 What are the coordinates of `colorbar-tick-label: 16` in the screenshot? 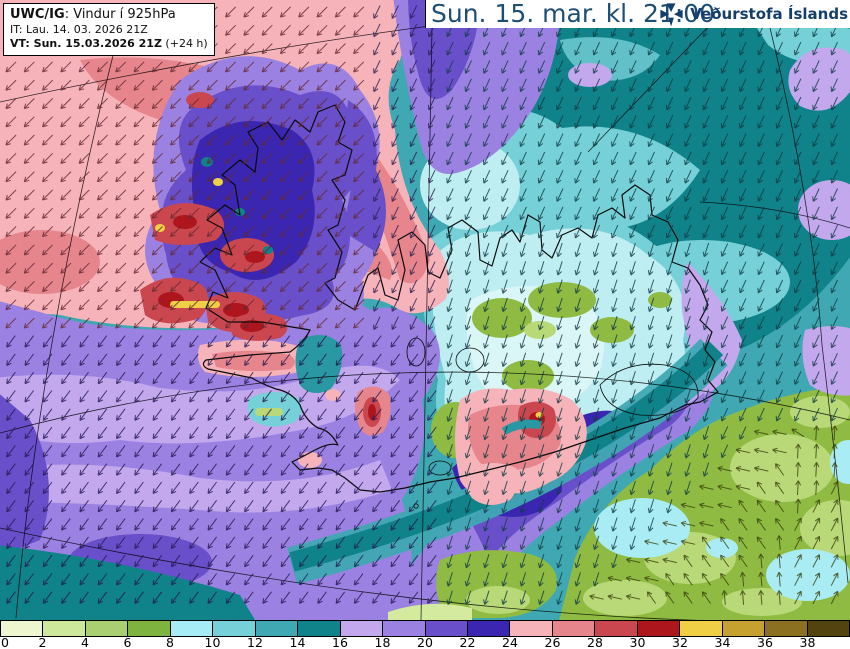 It's located at (340, 642).